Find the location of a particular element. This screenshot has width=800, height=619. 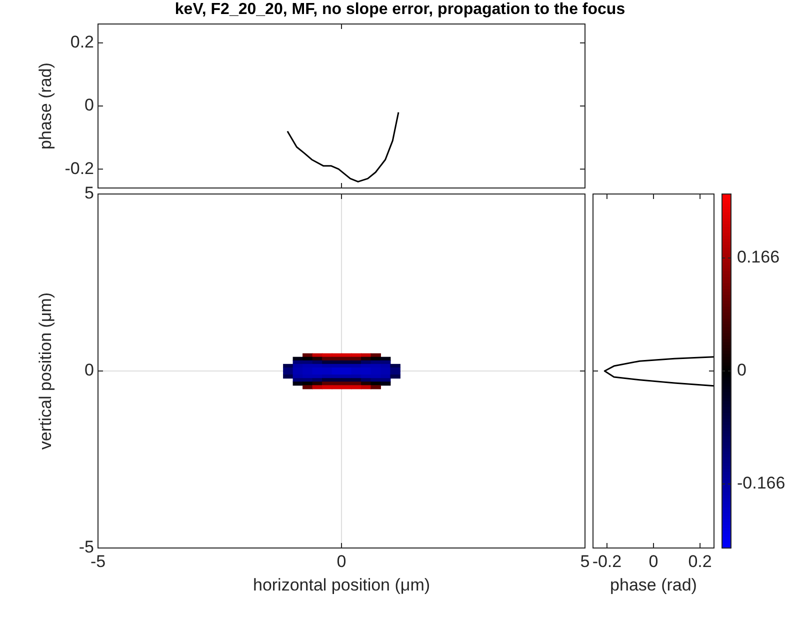

y-axis-title: vertical position (μm) is located at coordinates (45, 371).